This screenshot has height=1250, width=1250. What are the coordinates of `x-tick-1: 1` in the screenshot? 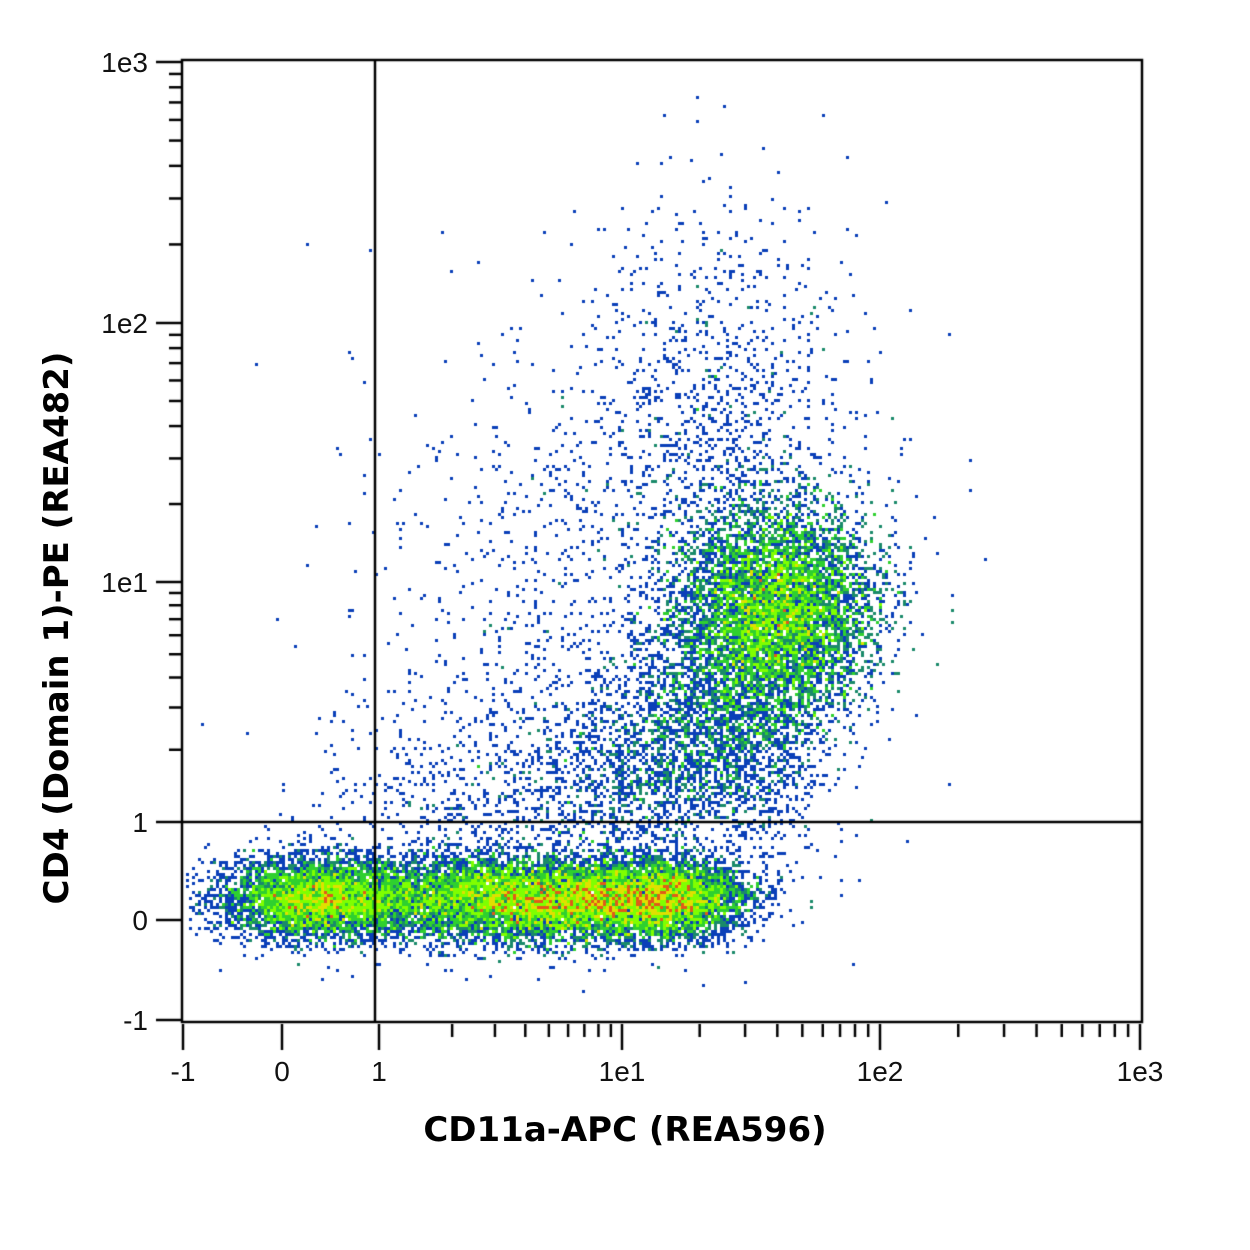 It's located at (379, 1071).